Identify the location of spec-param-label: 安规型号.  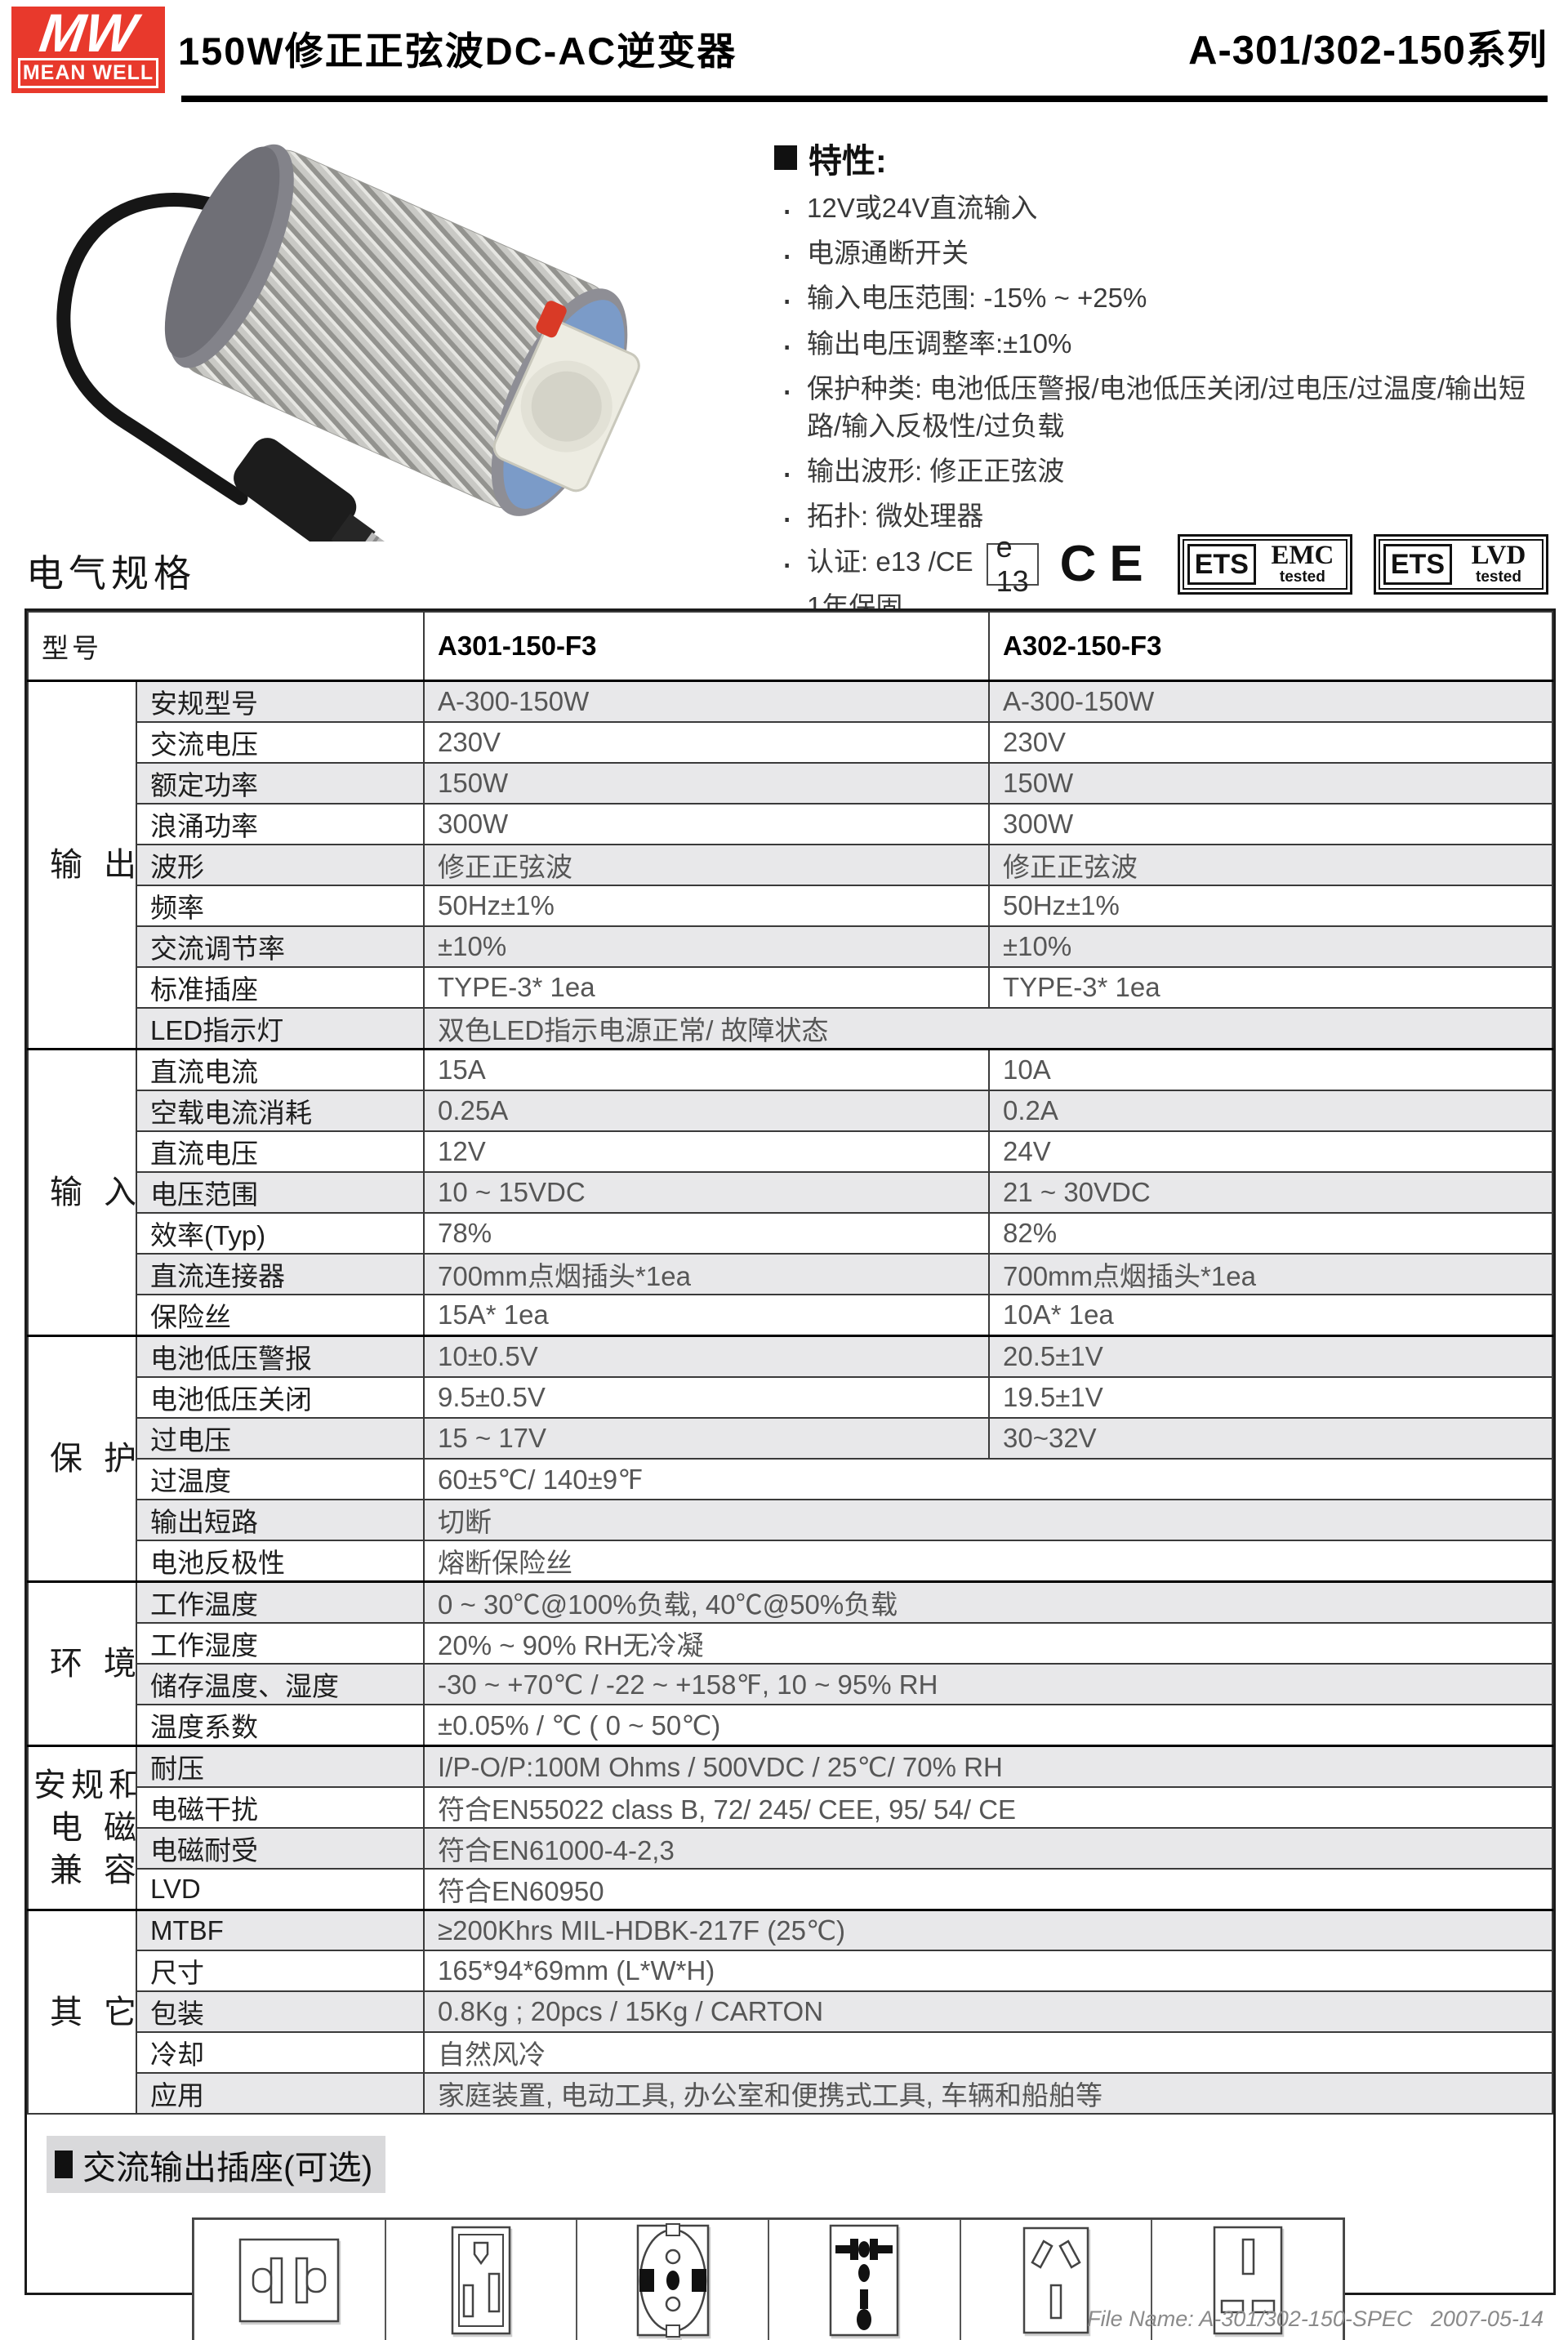
(280, 701).